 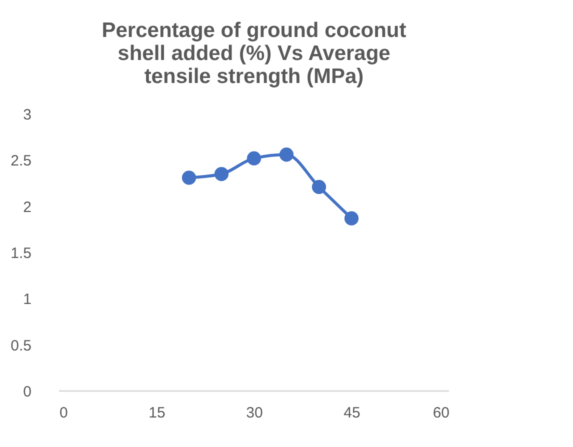 I want to click on y-tick-label: 2.5, so click(x=21, y=161).